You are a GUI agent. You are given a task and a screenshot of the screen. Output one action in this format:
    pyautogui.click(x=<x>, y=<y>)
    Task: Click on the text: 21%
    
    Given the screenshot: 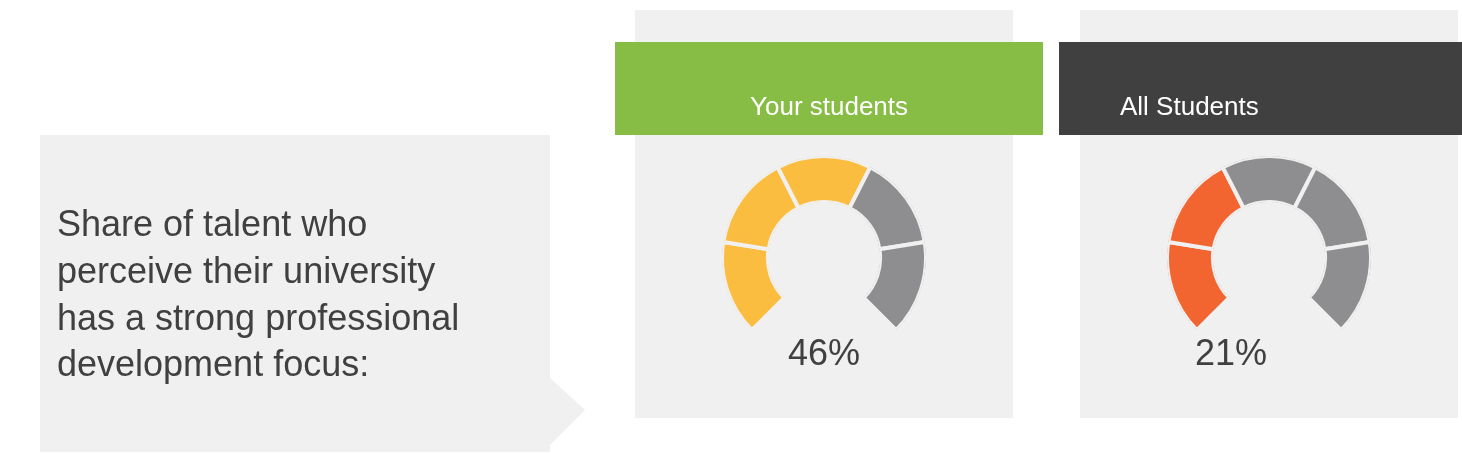 What is the action you would take?
    pyautogui.click(x=1231, y=352)
    